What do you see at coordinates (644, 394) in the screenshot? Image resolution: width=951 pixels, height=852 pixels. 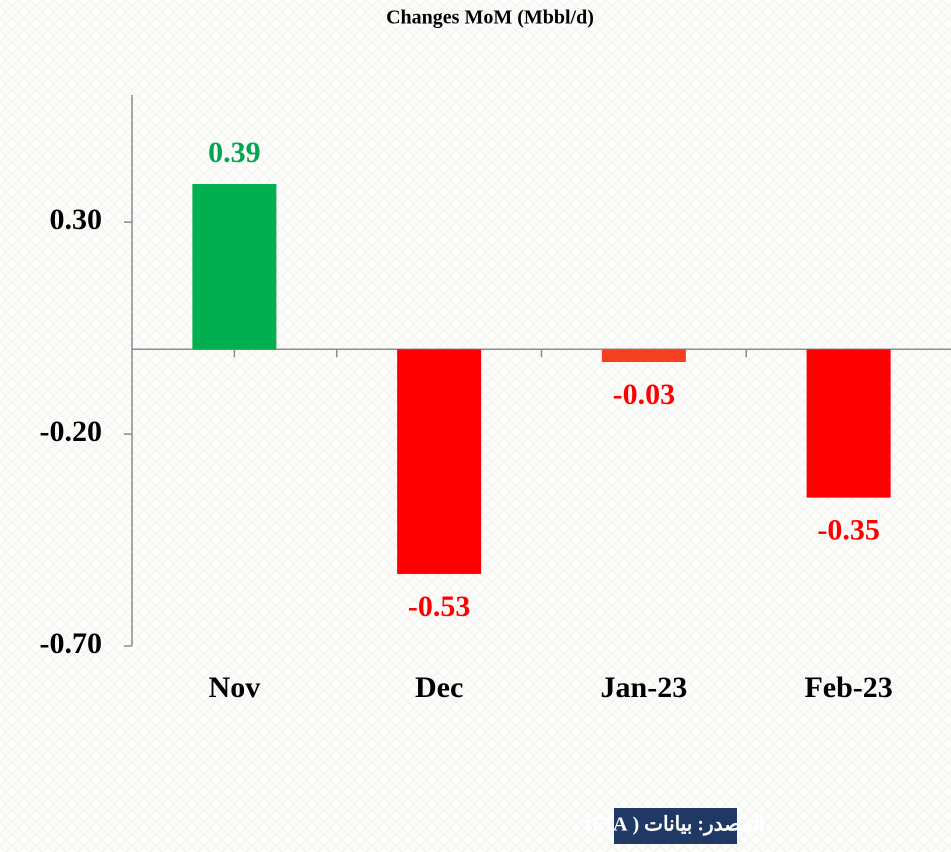 I see `value-label: -0.03` at bounding box center [644, 394].